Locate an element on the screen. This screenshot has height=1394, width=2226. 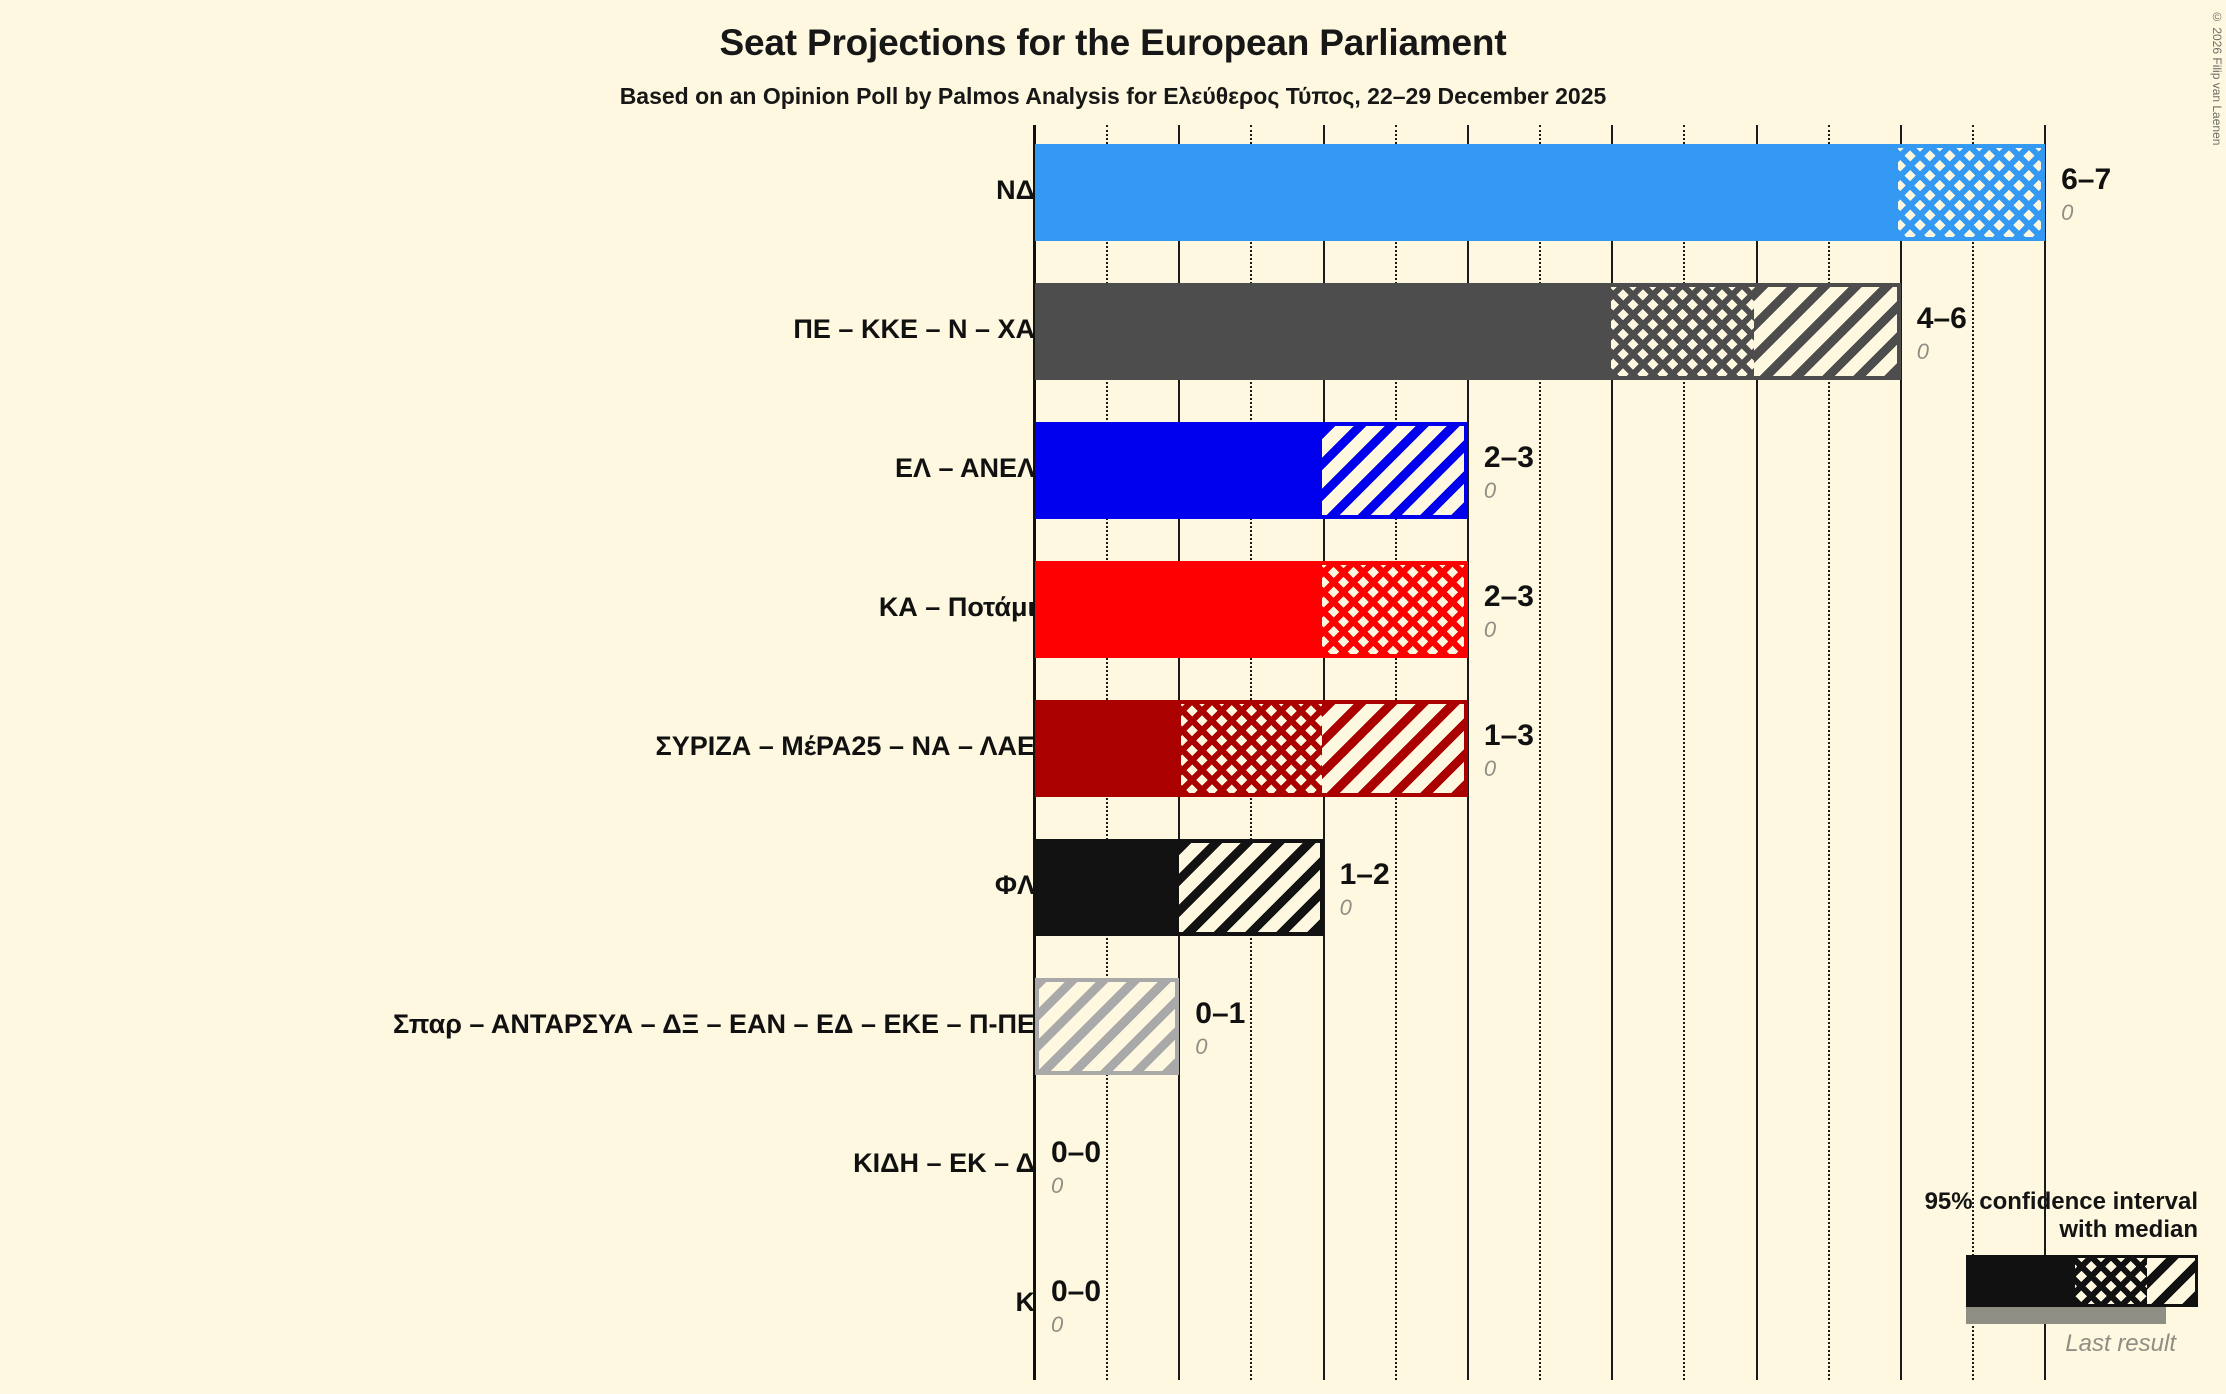
bar-row: ΕΛ – ΑΝΕΛ 2–3 0 is located at coordinates (1113, 470).